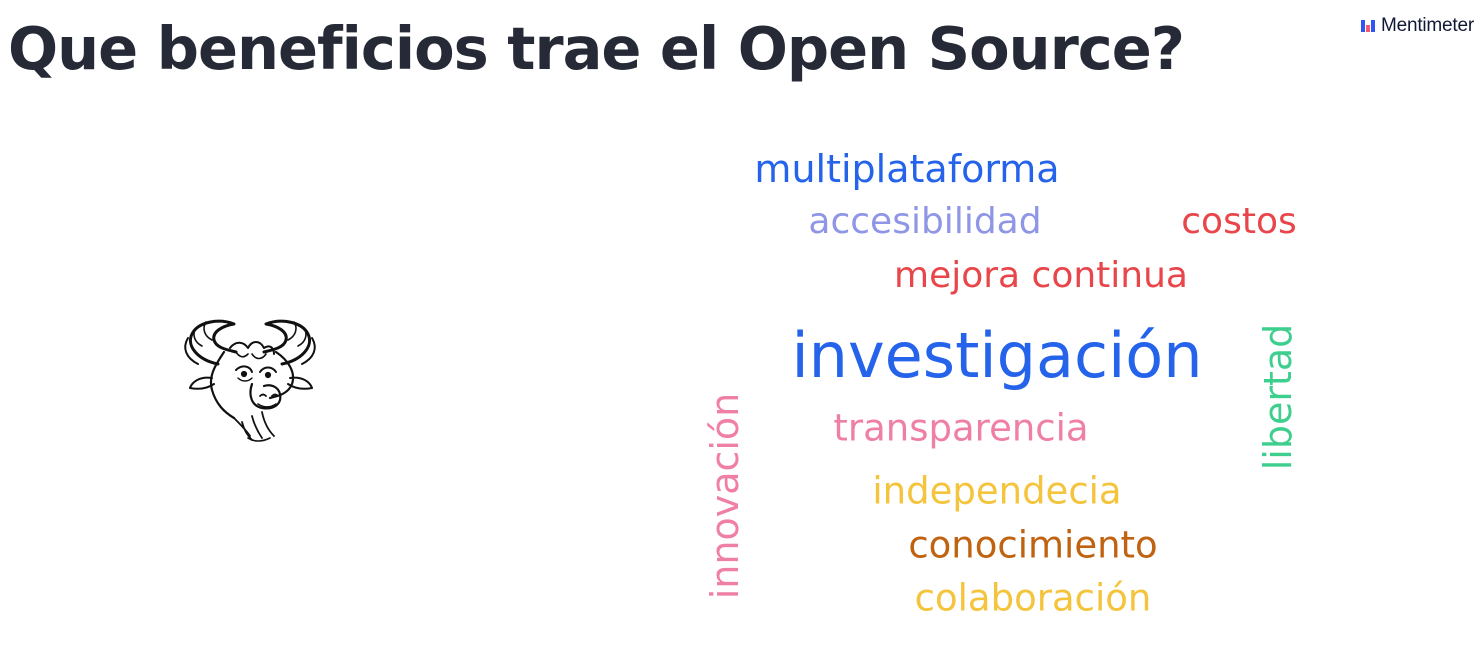 This screenshot has height=655, width=1480. I want to click on word-costos: costos, so click(1239, 221).